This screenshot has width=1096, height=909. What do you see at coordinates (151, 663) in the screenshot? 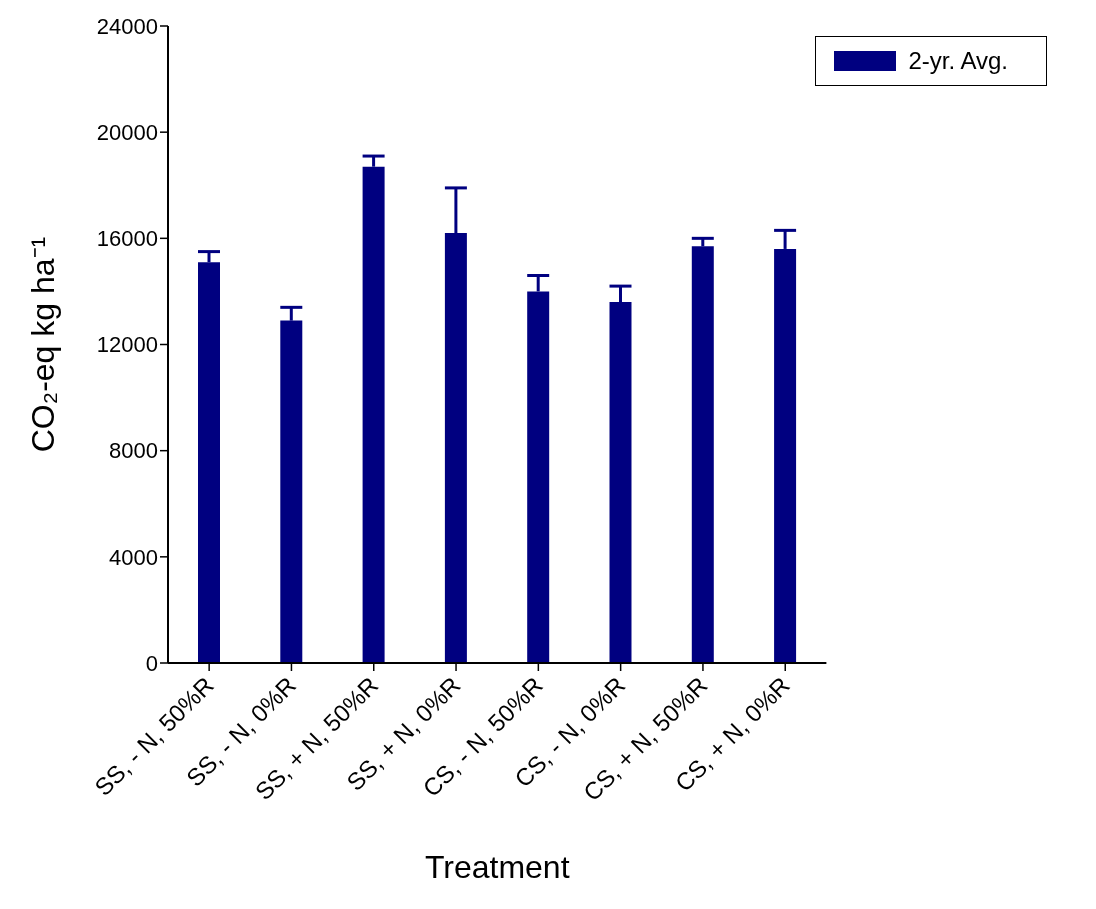
I see `y-tick-label: 0` at bounding box center [151, 663].